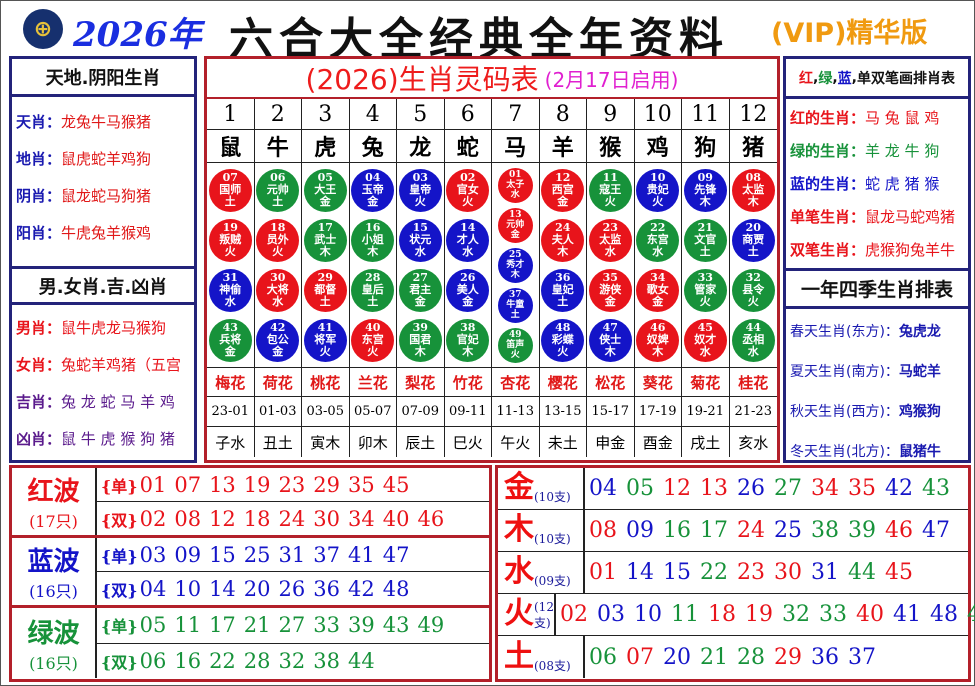 The image size is (975, 686). Describe the element at coordinates (733, 489) in the screenshot. I see `element-row: 金 (10支) 04 05 12 13 26 27 34 35 42 43` at that location.